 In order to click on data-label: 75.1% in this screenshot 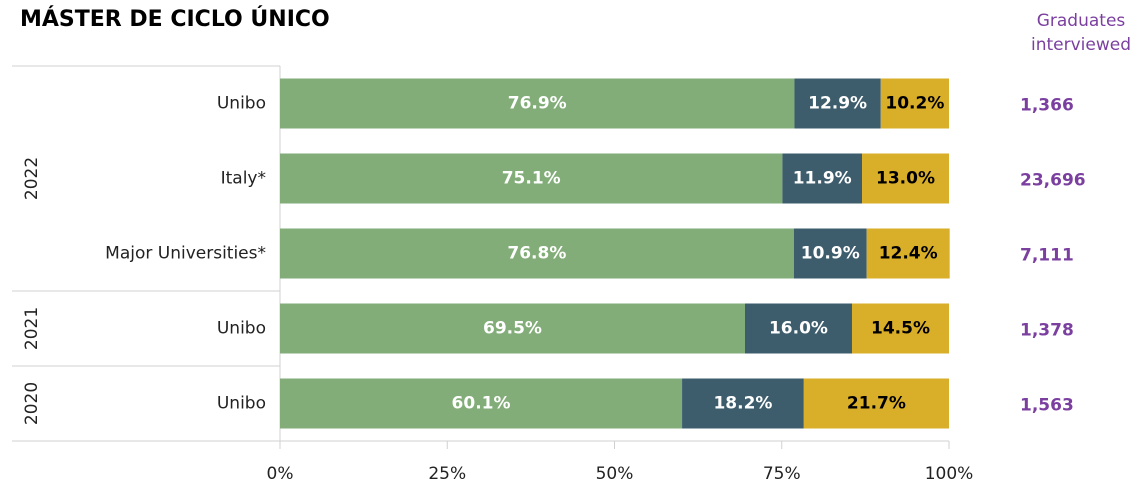, I will do `click(531, 179)`.